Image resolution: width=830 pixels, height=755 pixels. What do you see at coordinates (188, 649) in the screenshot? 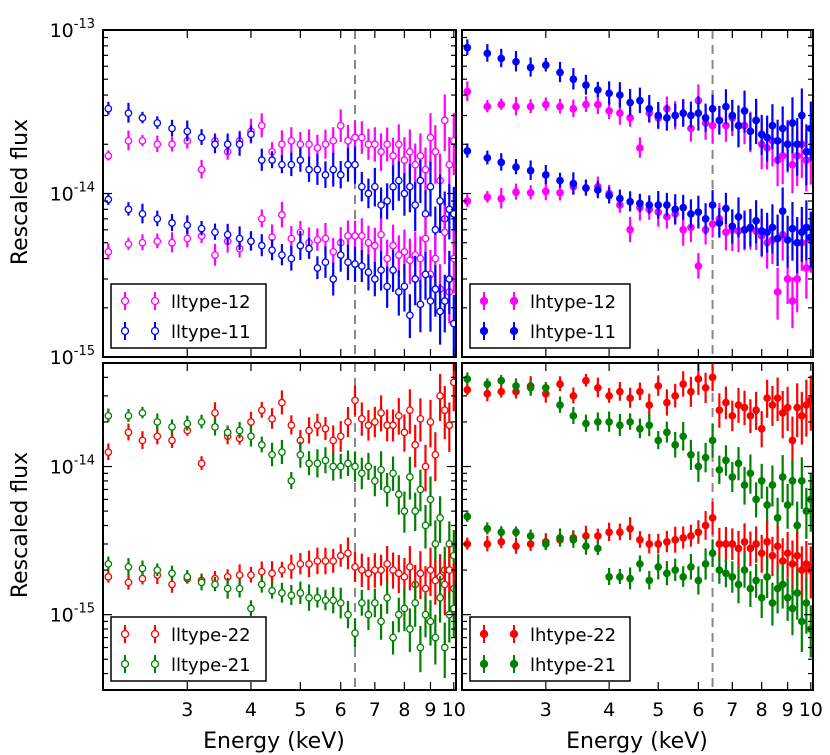
I see `legend-box` at bounding box center [188, 649].